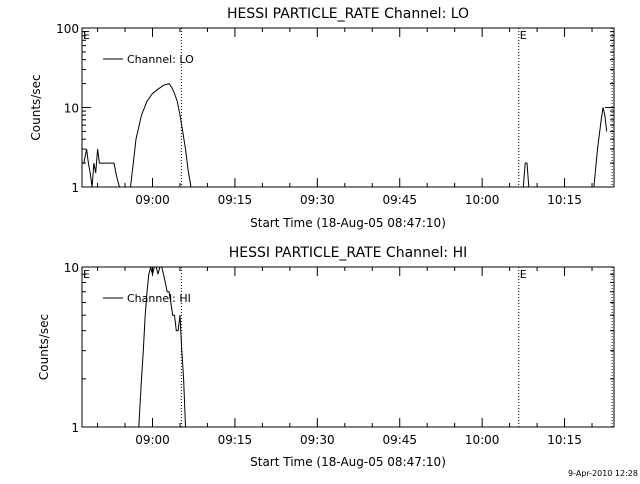 Image resolution: width=640 pixels, height=484 pixels. What do you see at coordinates (159, 298) in the screenshot?
I see `legend-label: Channel: HI` at bounding box center [159, 298].